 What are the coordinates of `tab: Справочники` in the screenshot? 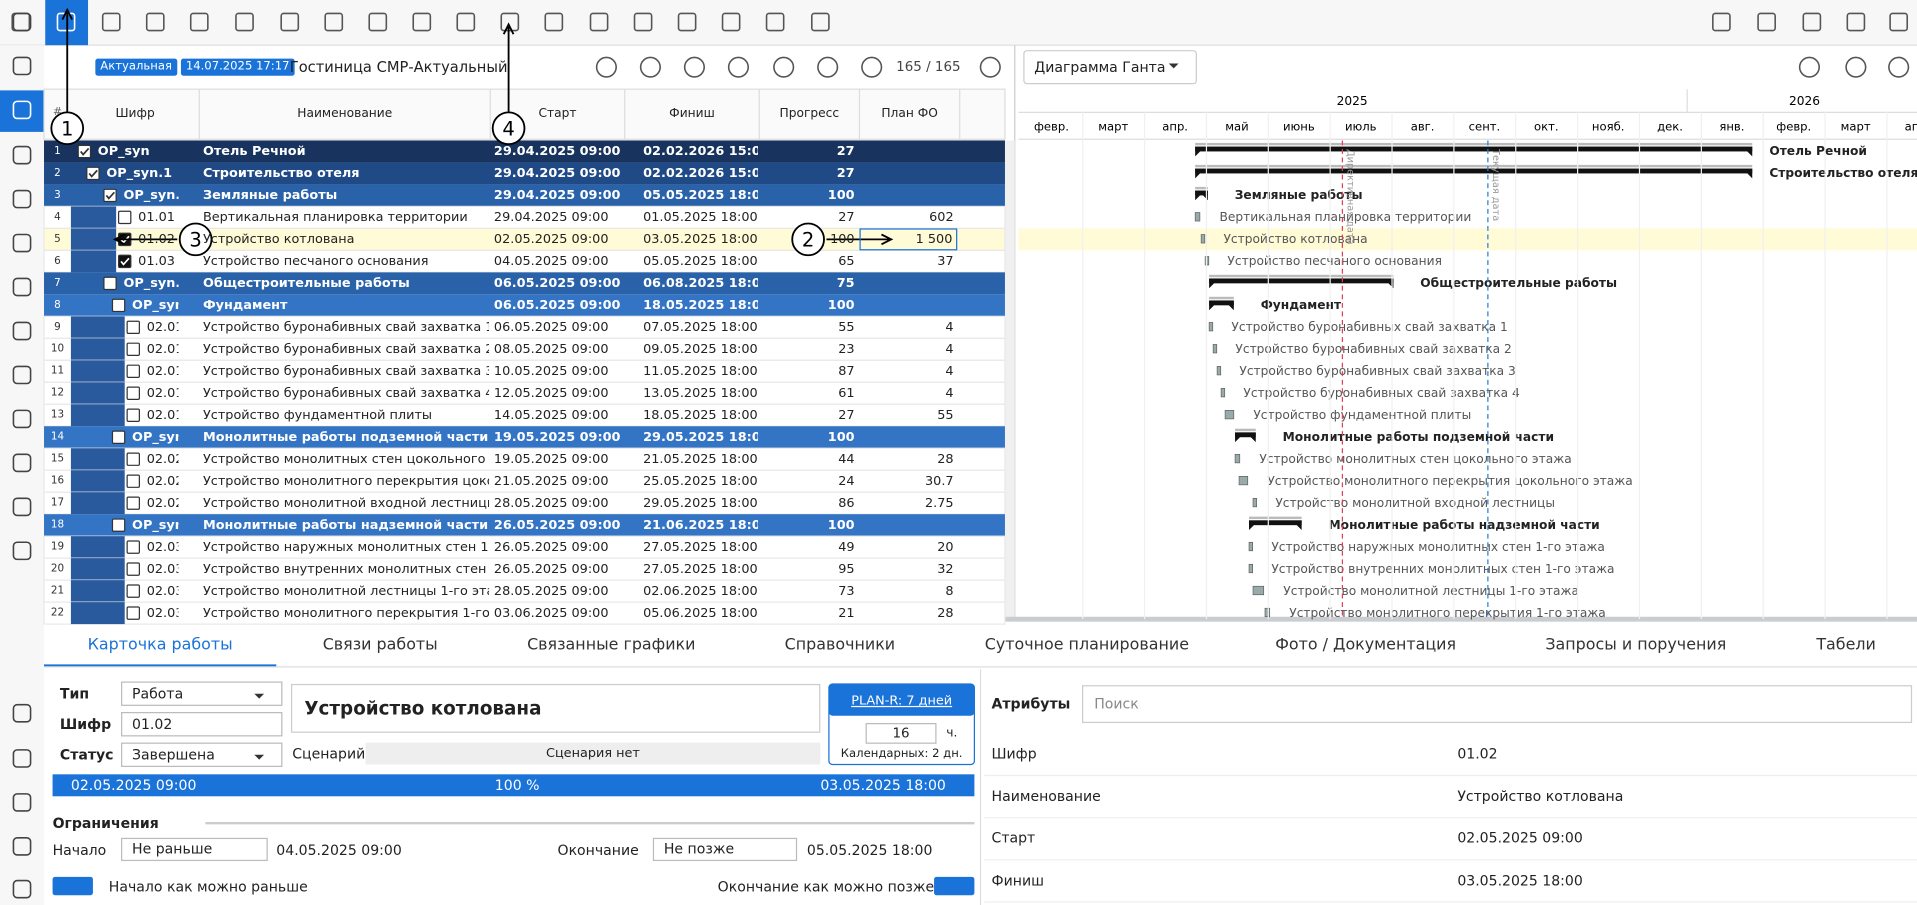 It's located at (840, 645).